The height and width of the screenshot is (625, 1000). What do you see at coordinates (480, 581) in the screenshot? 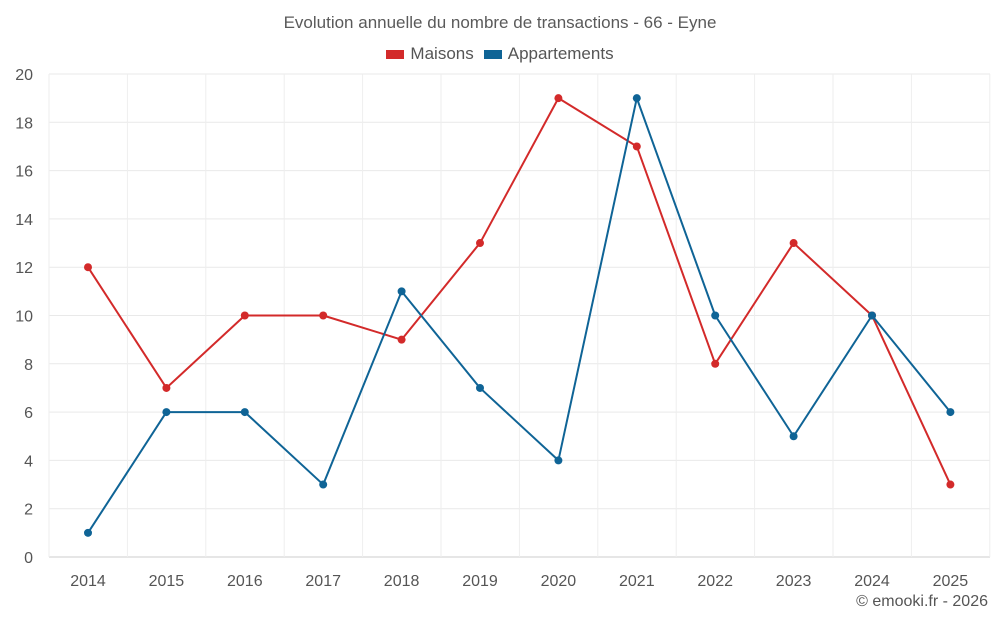
I see `x-tick-label: 2019` at bounding box center [480, 581].